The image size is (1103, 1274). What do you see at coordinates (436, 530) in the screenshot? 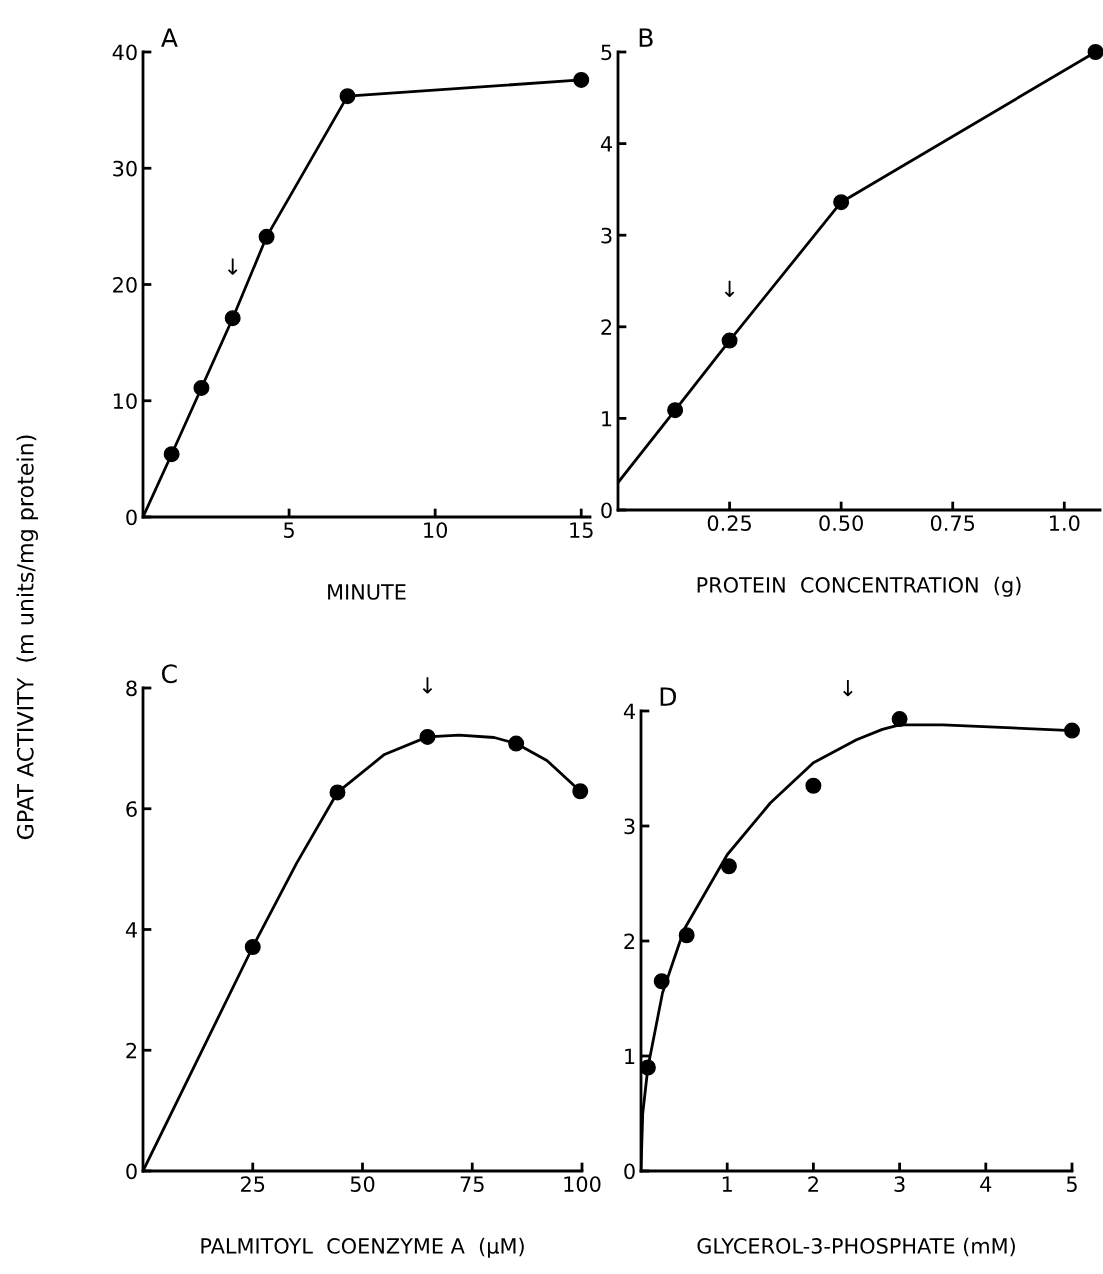
I see `x-tick-label: 10` at bounding box center [436, 530].